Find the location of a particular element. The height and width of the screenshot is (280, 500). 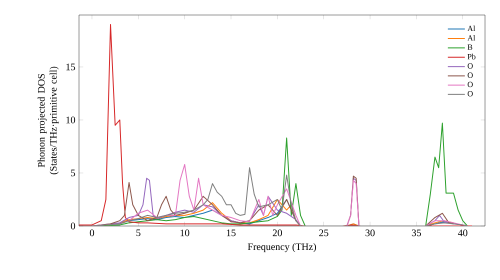

y-tick-label: 15 is located at coordinates (71, 67).